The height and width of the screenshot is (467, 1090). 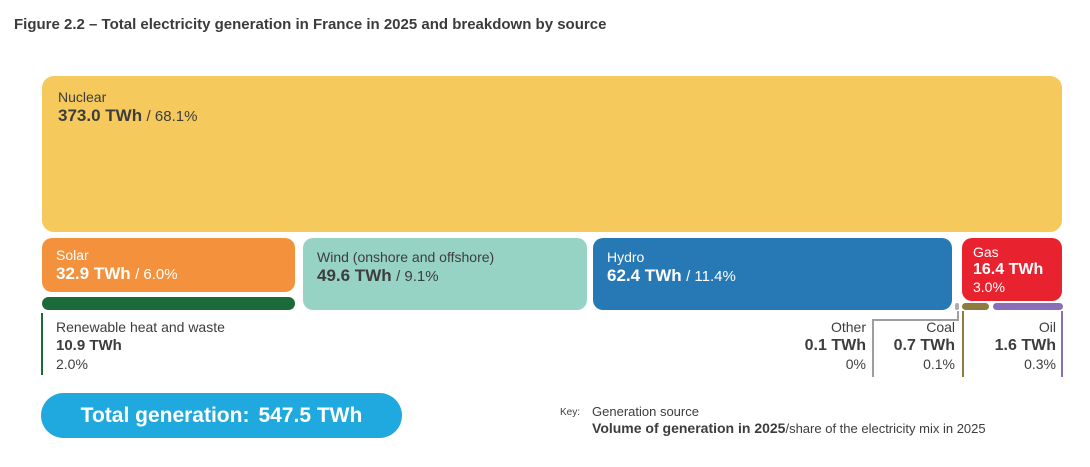 What do you see at coordinates (168, 265) in the screenshot?
I see `treemap-block-solar: Solar 32.9 TWh / 6.0%` at bounding box center [168, 265].